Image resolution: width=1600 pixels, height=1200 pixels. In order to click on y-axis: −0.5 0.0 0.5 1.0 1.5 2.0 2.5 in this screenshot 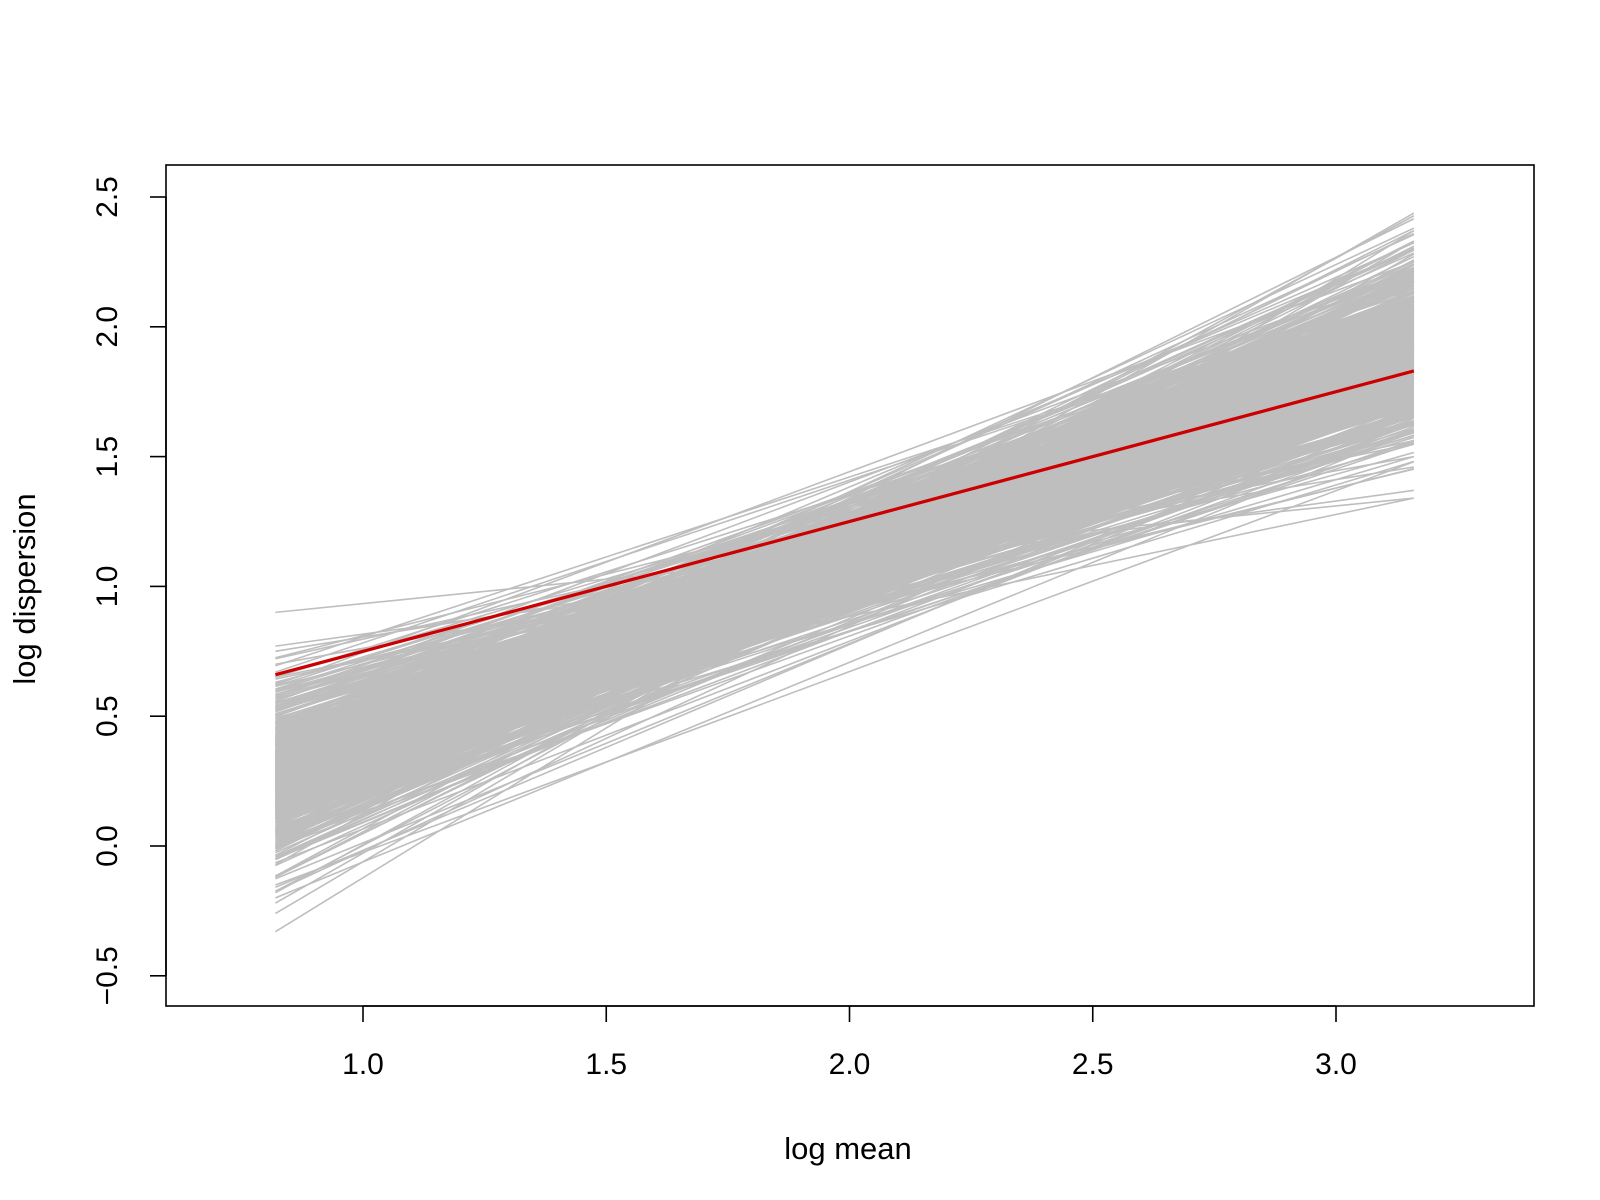, I will do `click(129, 590)`.